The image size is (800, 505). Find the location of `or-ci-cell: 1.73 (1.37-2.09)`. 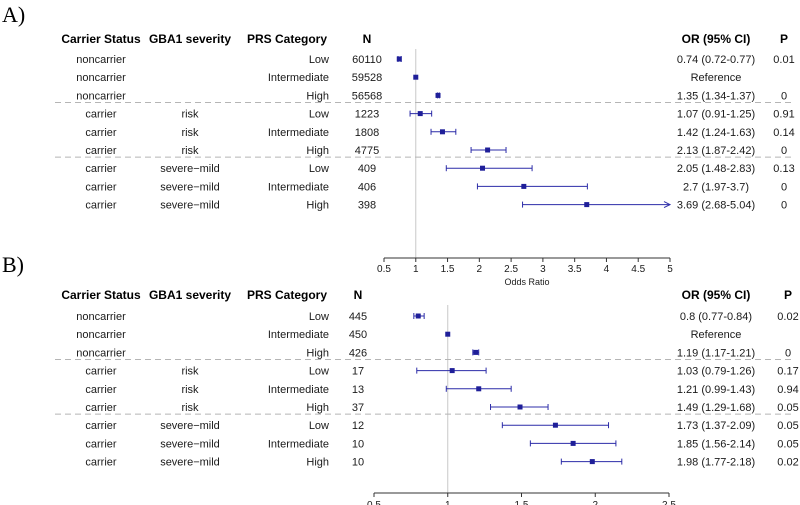

or-ci-cell: 1.73 (1.37-2.09) is located at coordinates (716, 426).